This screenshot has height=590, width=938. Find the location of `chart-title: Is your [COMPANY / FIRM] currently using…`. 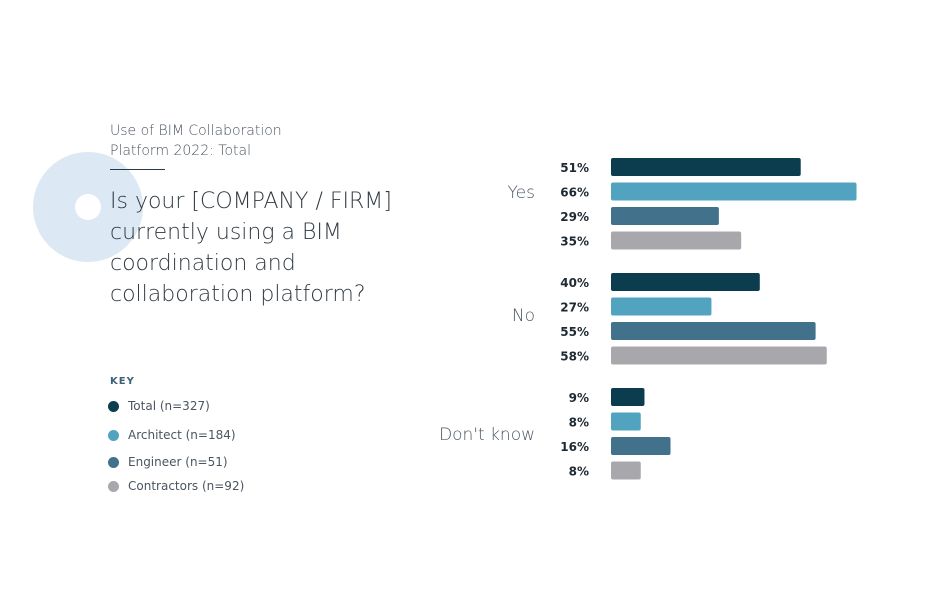

chart-title: Is your [COMPANY / FIRM] currently using… is located at coordinates (251, 248).